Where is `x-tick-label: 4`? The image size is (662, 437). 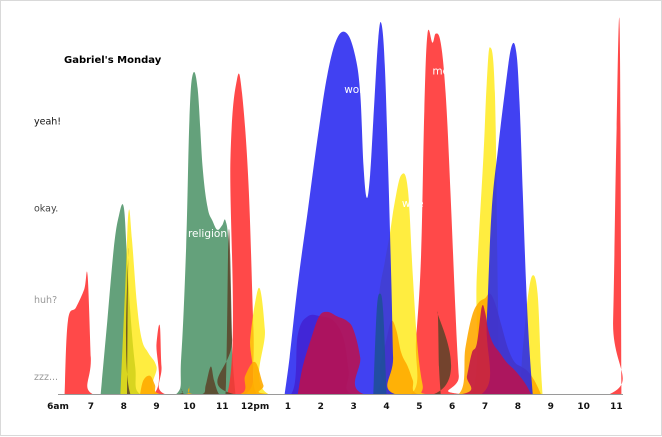 x-tick-label: 4 is located at coordinates (386, 407).